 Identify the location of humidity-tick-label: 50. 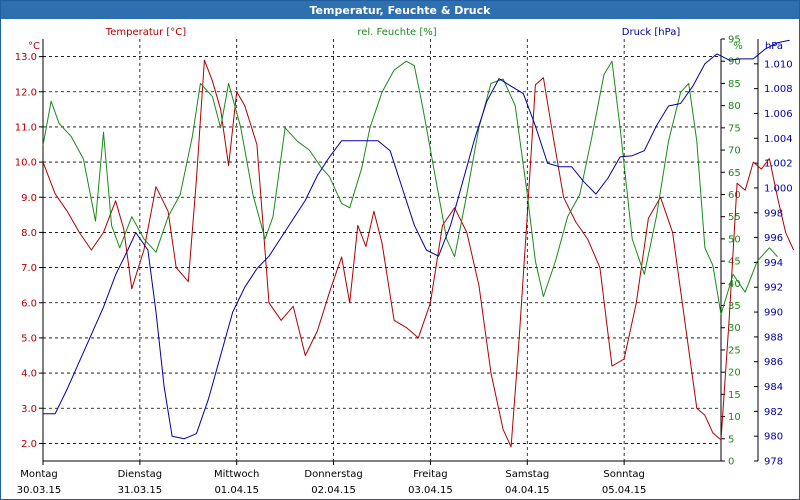
(734, 239).